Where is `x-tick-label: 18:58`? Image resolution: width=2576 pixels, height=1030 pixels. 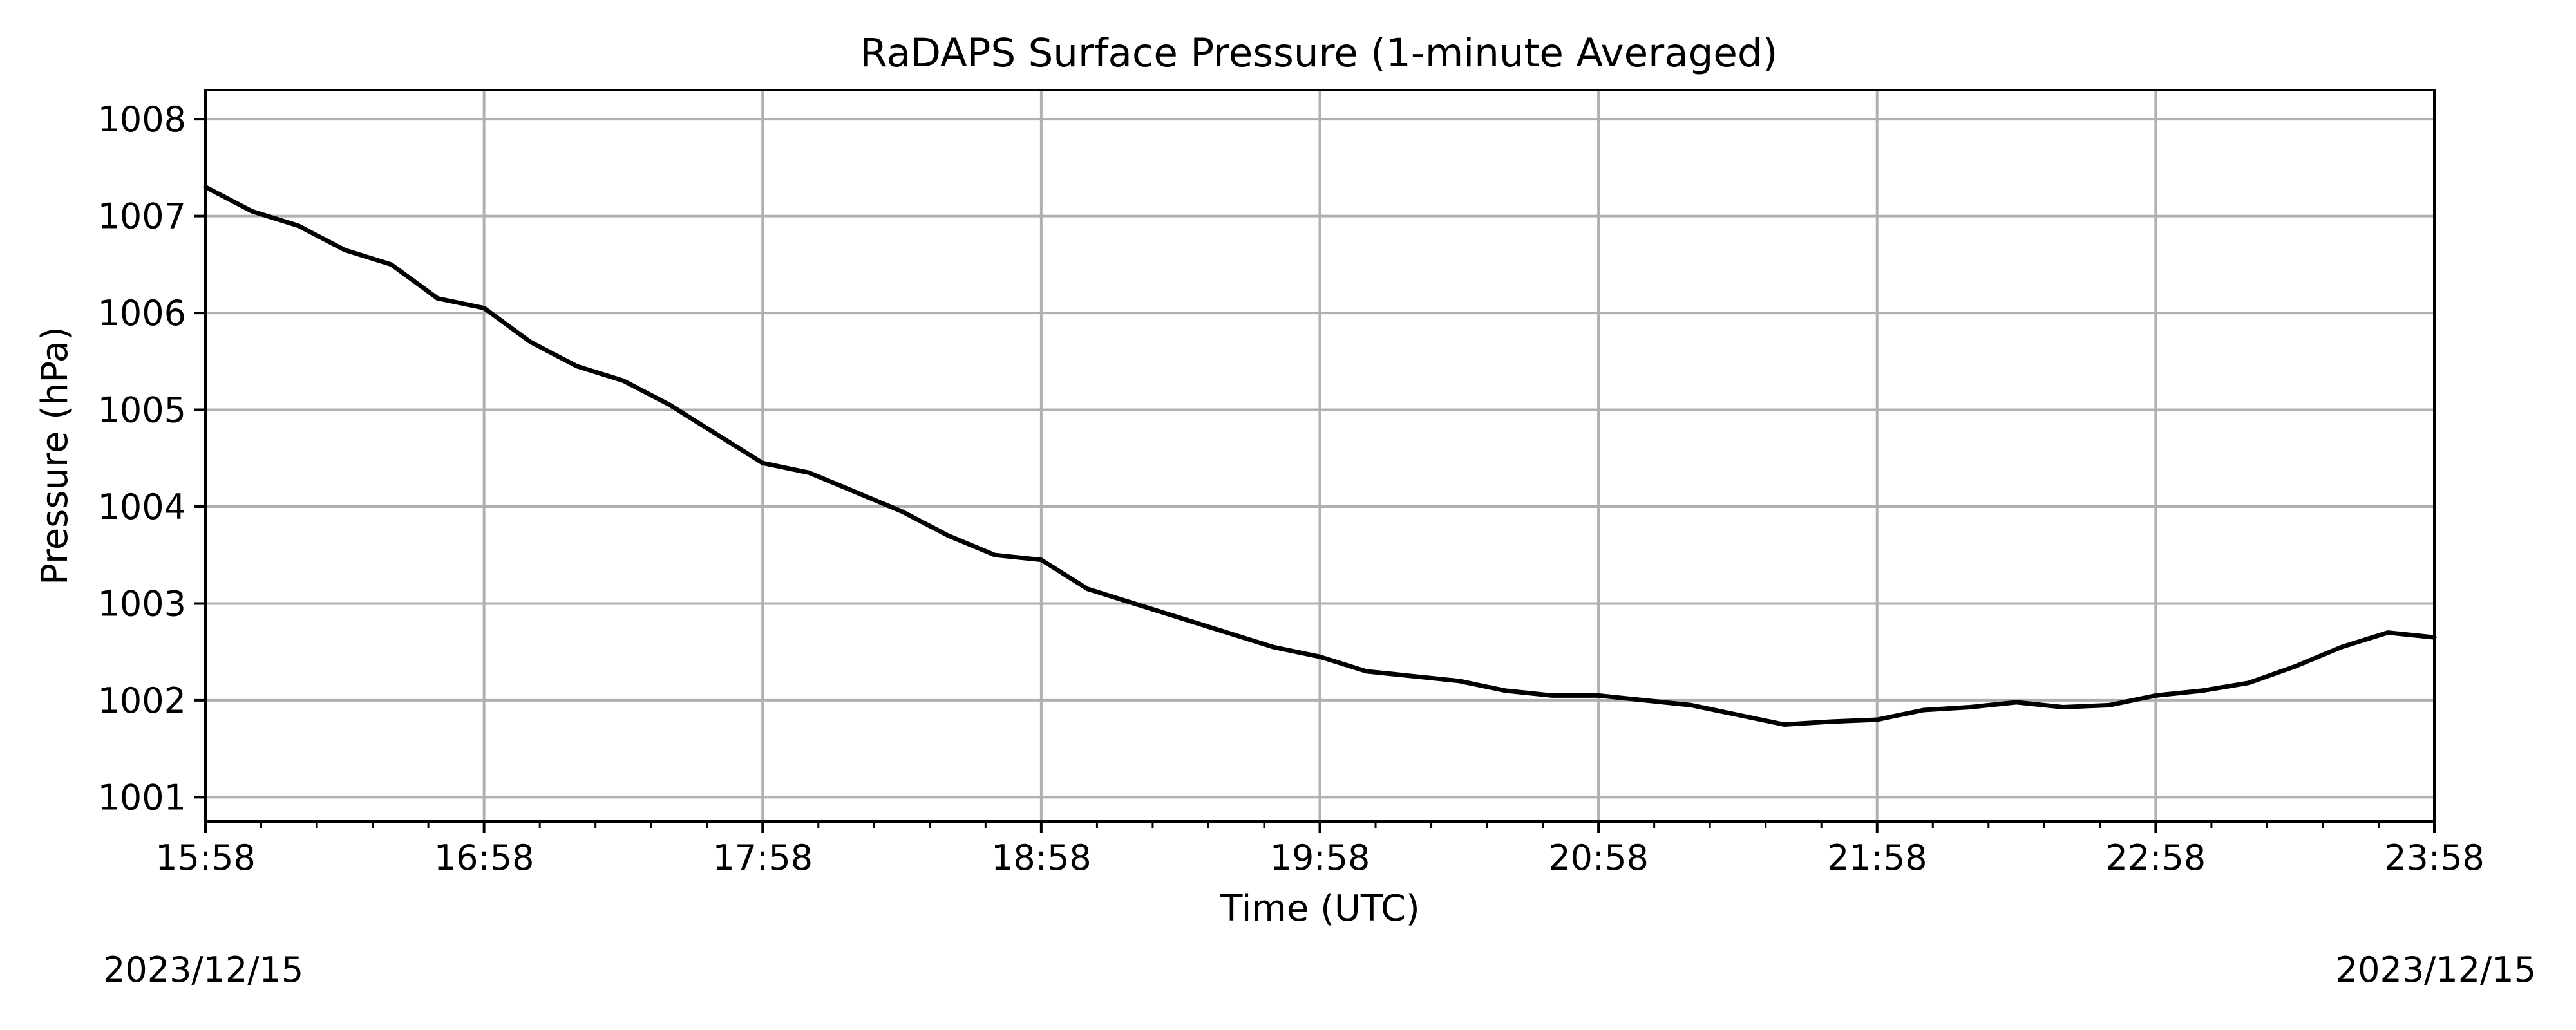 x-tick-label: 18:58 is located at coordinates (1041, 858).